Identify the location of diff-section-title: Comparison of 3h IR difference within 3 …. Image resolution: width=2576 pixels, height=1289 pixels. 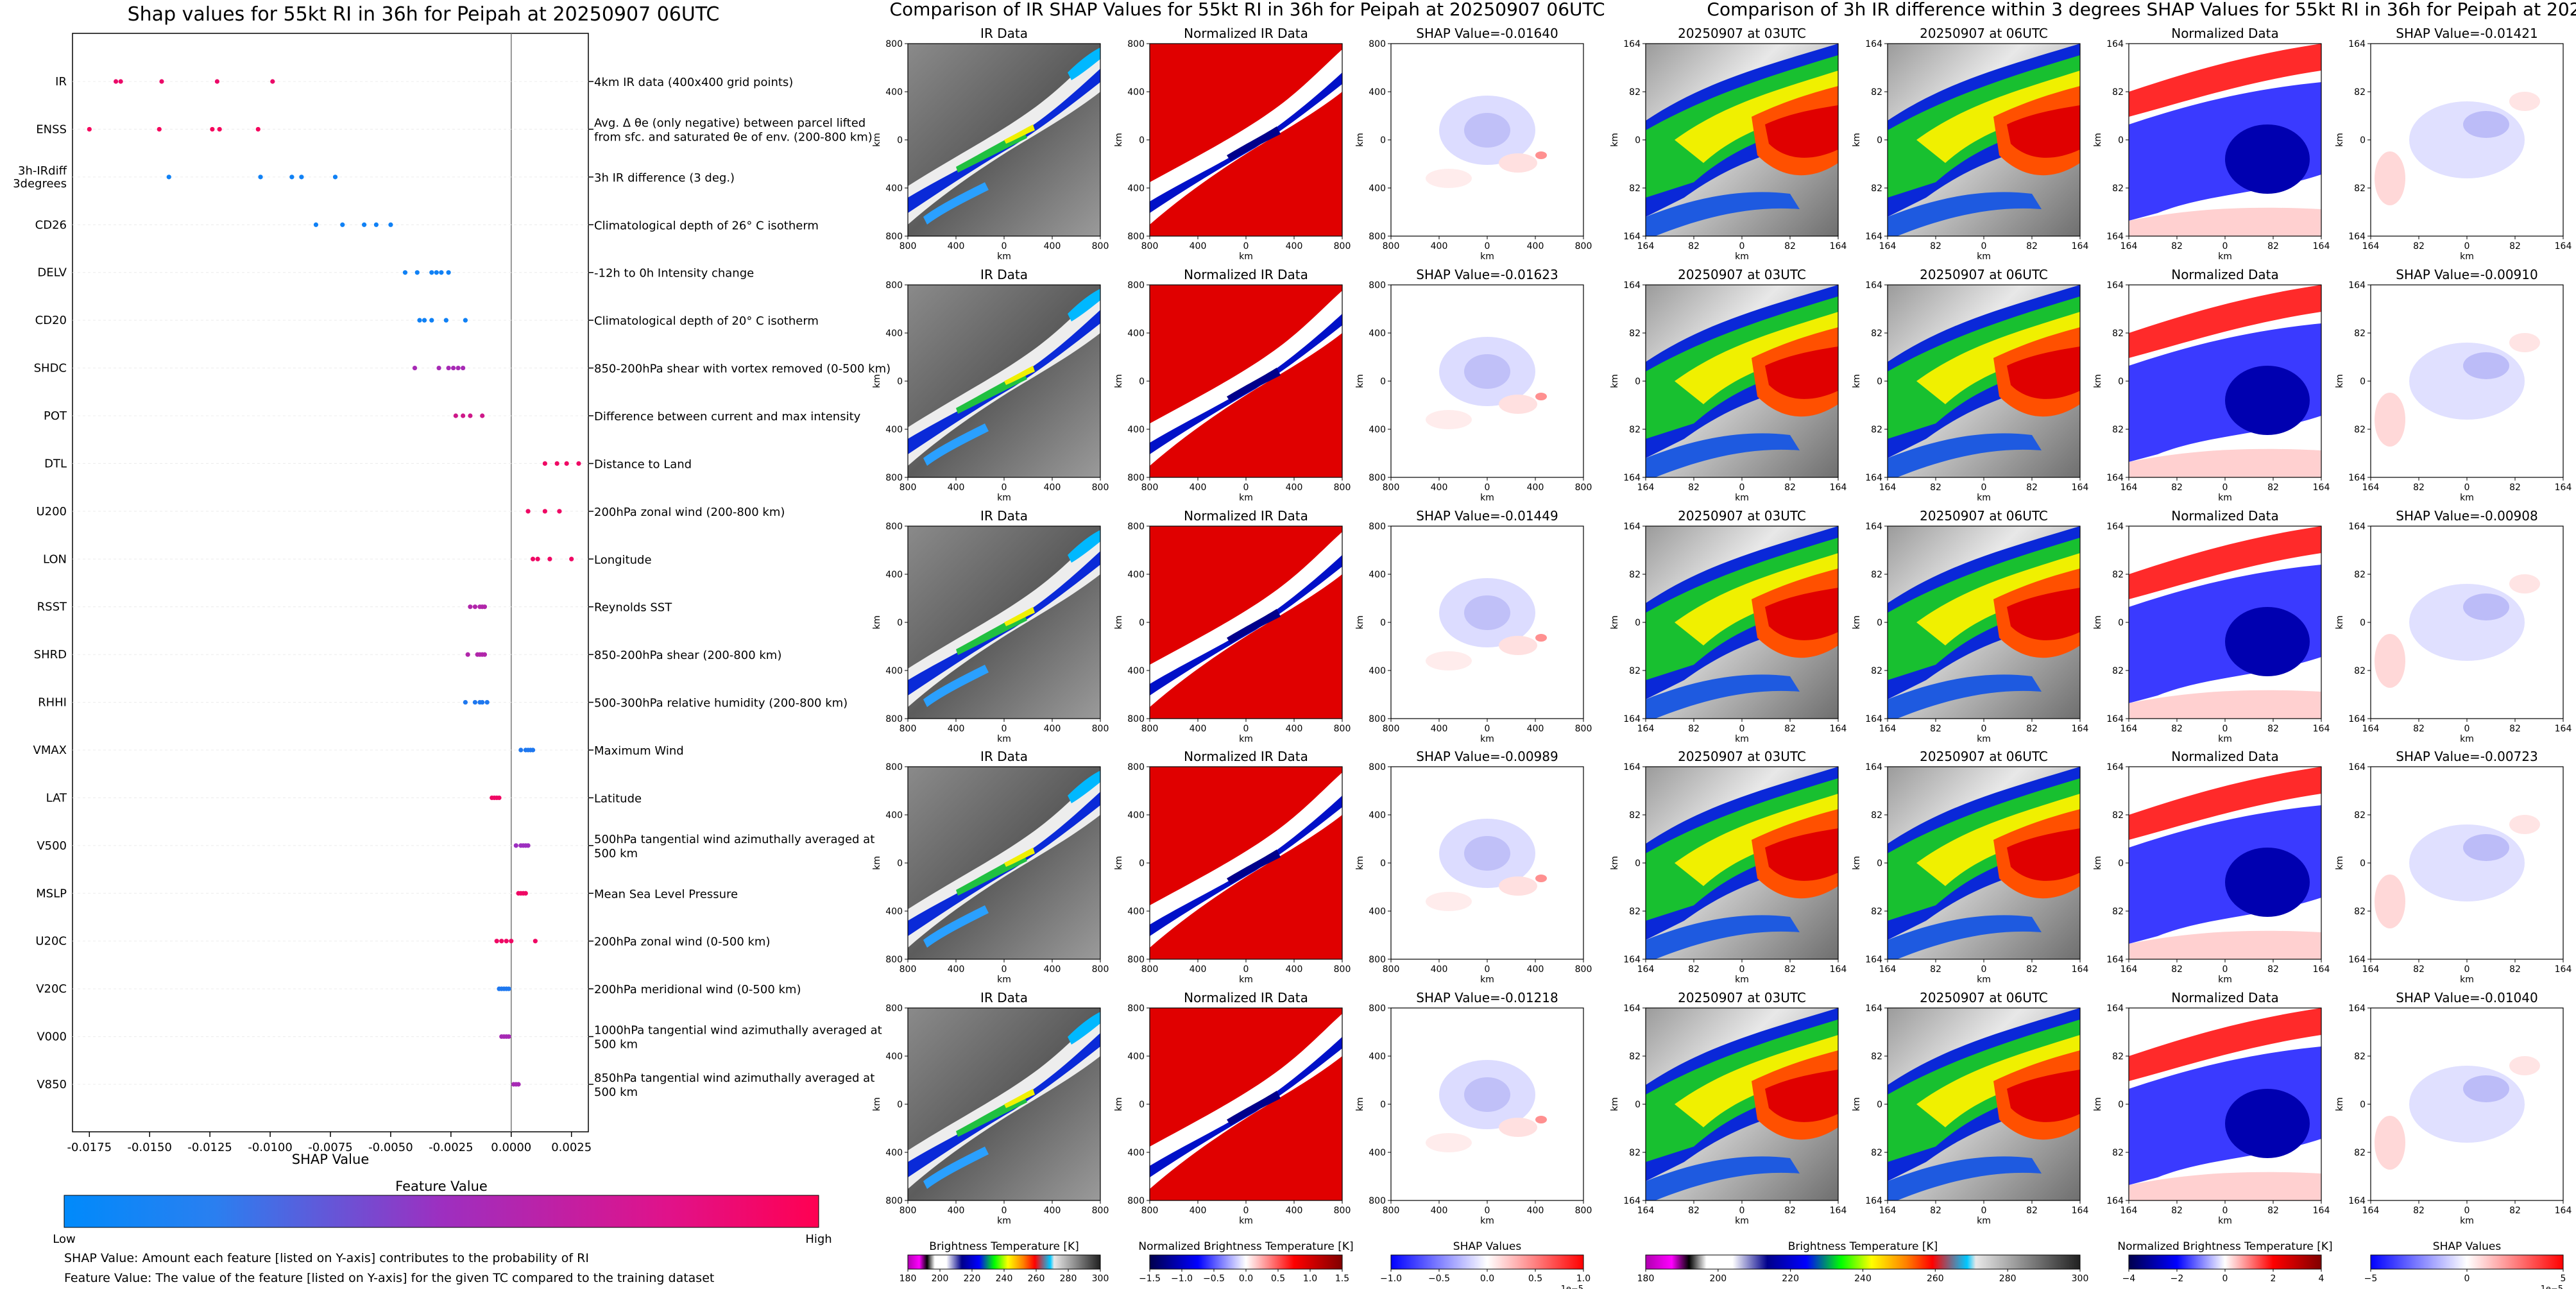
(2141, 10).